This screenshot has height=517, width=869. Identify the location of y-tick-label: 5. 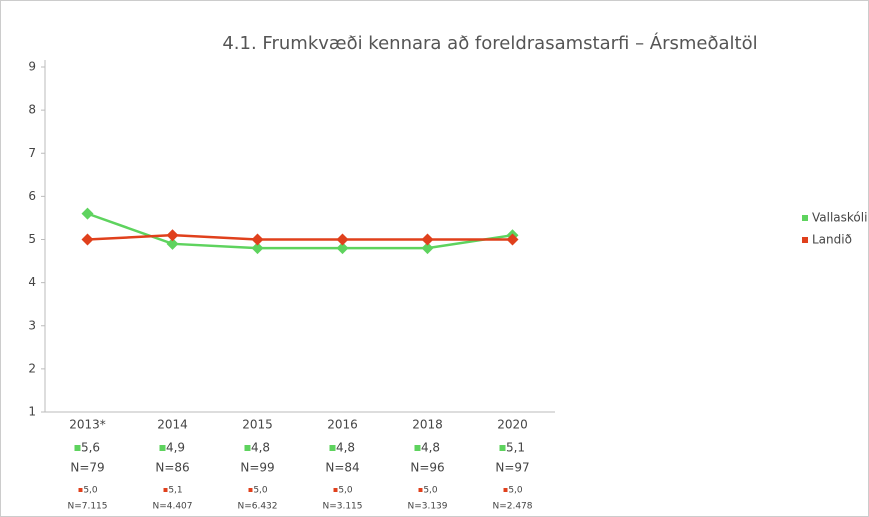
(32, 239).